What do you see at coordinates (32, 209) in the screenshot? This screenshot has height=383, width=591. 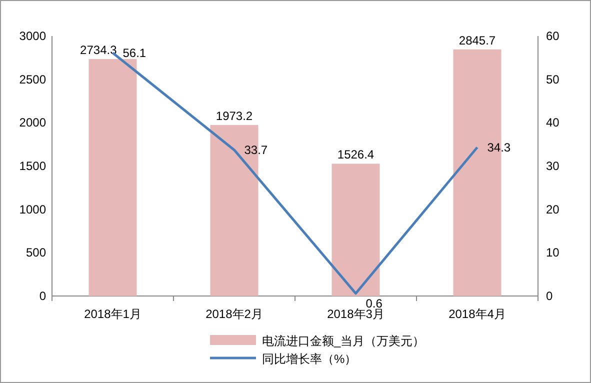 I see `y-tick-label: 1000` at bounding box center [32, 209].